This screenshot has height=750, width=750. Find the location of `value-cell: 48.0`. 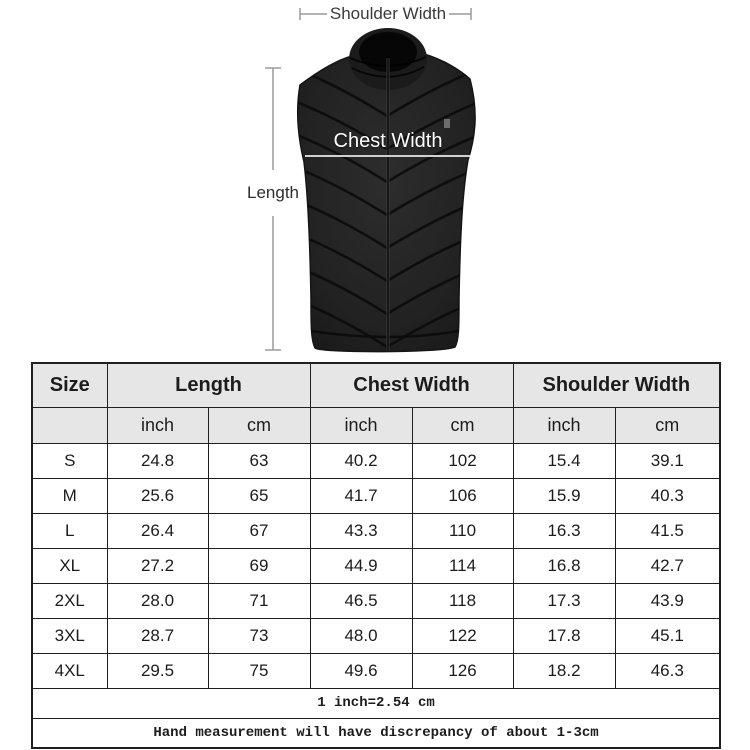

value-cell: 48.0 is located at coordinates (361, 635).